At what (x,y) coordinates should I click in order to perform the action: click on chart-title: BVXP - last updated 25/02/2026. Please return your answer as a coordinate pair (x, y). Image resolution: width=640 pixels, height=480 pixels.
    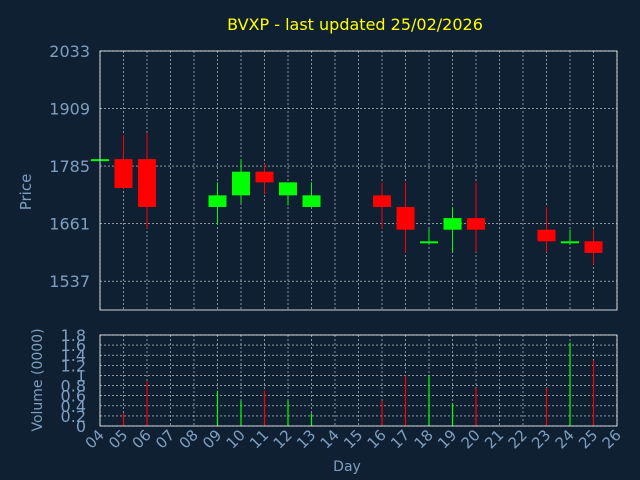
    Looking at the image, I should click on (355, 24).